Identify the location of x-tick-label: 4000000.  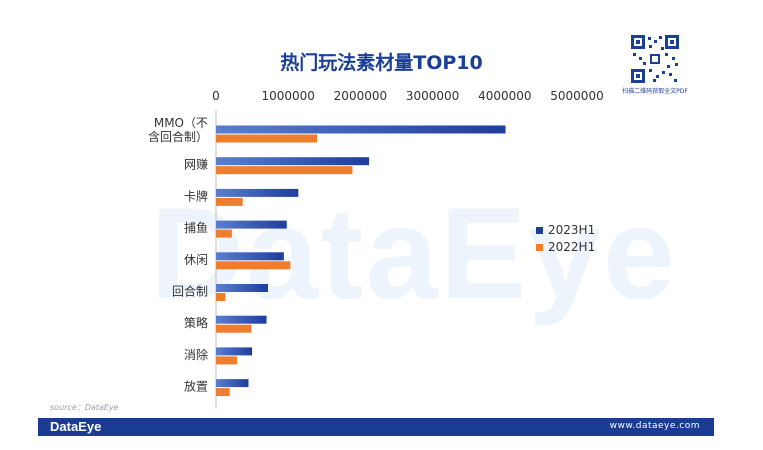
(504, 96).